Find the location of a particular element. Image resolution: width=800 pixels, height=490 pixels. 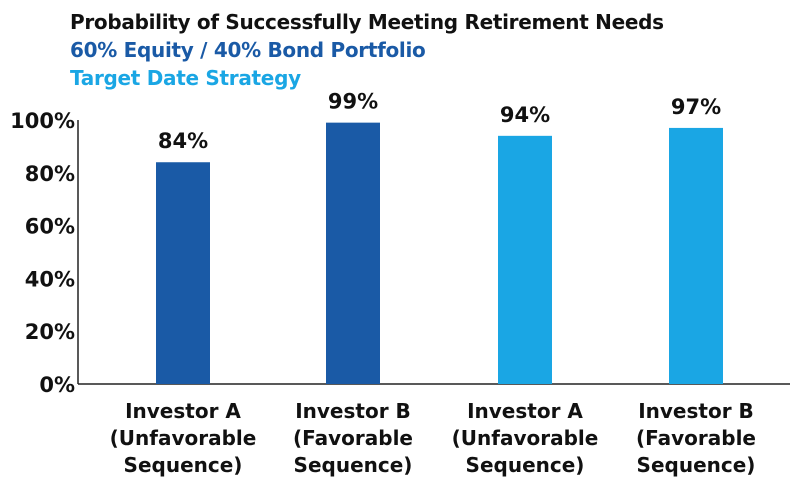

legend-series-equity-bond: 60% Equity / 40% Bond Portfolio is located at coordinates (248, 50).